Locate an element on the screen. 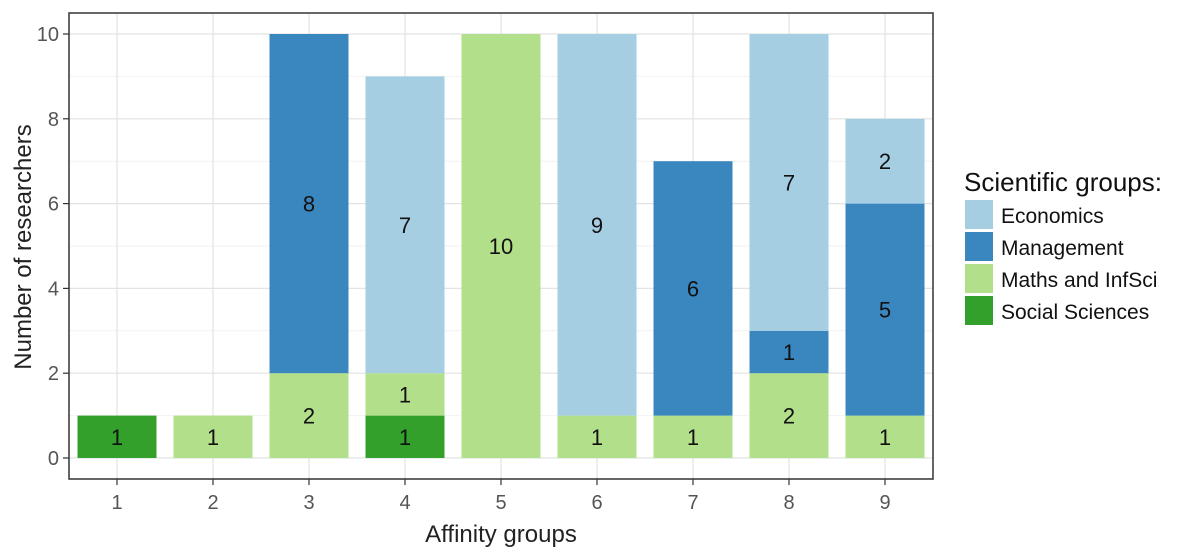 The width and height of the screenshot is (1189, 552). x-axis-title: Affinity groups is located at coordinates (501, 534).